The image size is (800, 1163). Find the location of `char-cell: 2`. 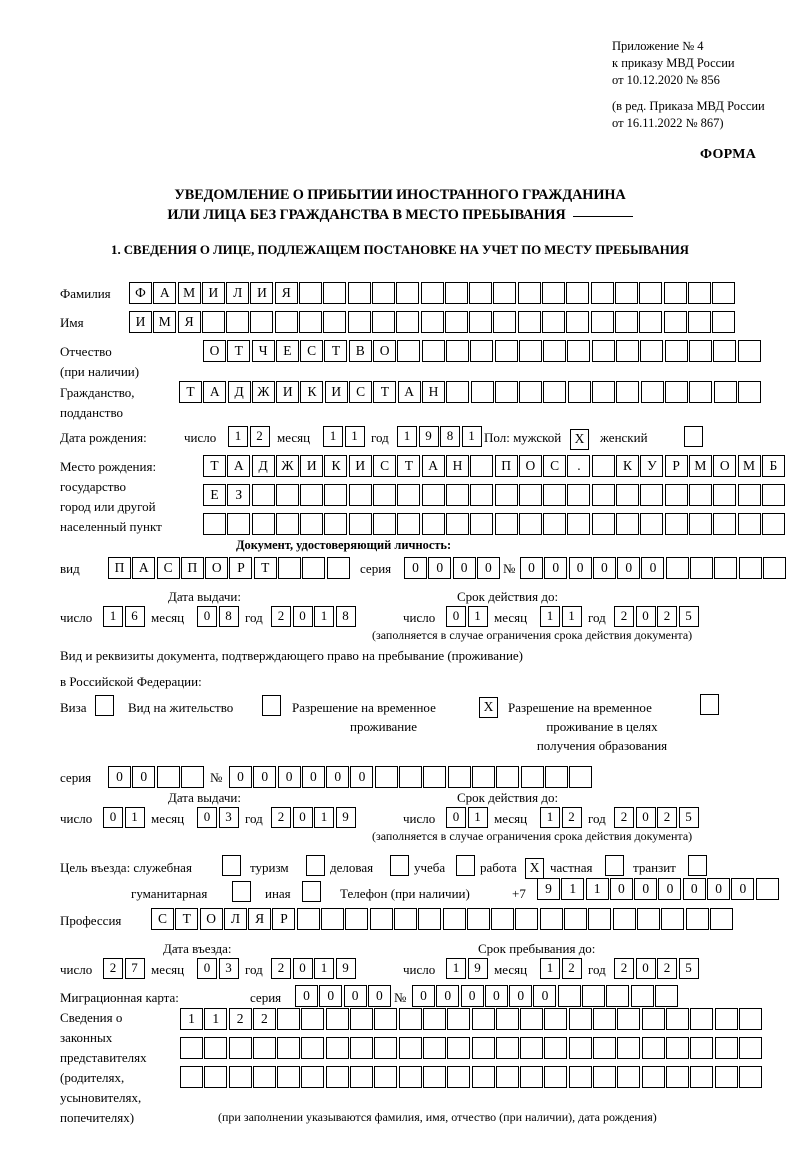

char-cell: 2 is located at coordinates (667, 817).